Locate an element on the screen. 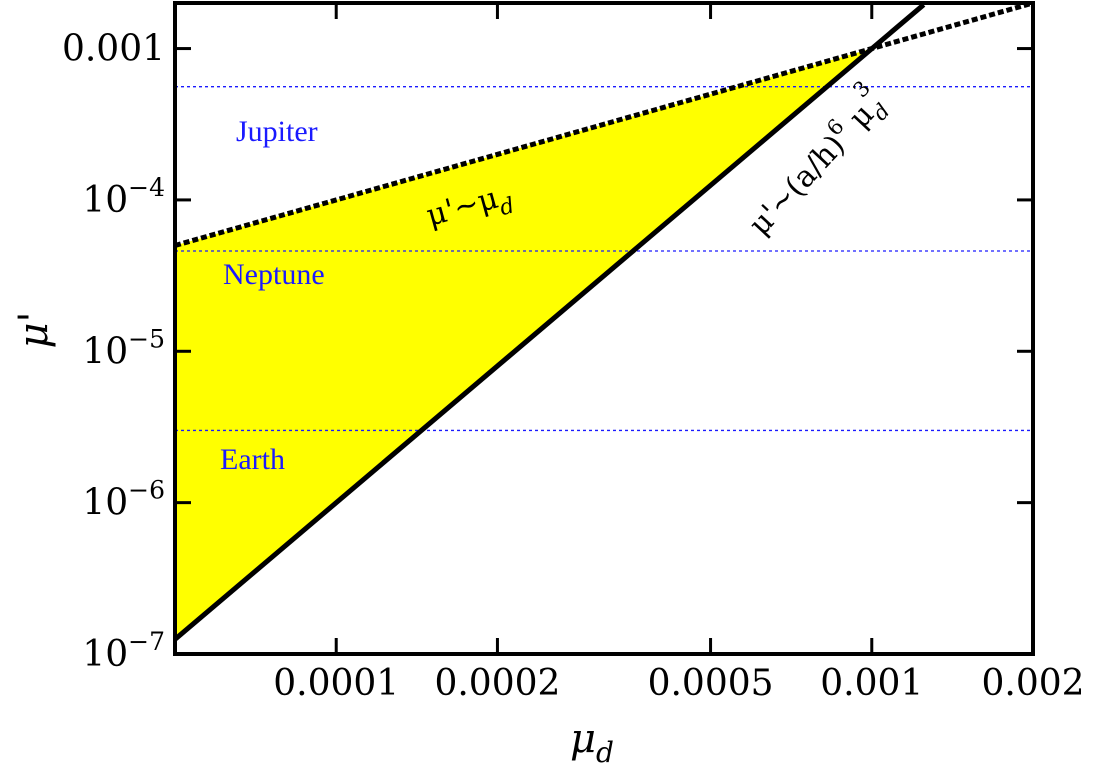 Image resolution: width=1093 pixels, height=763 pixels. x-axis-title: μd is located at coordinates (592, 739).